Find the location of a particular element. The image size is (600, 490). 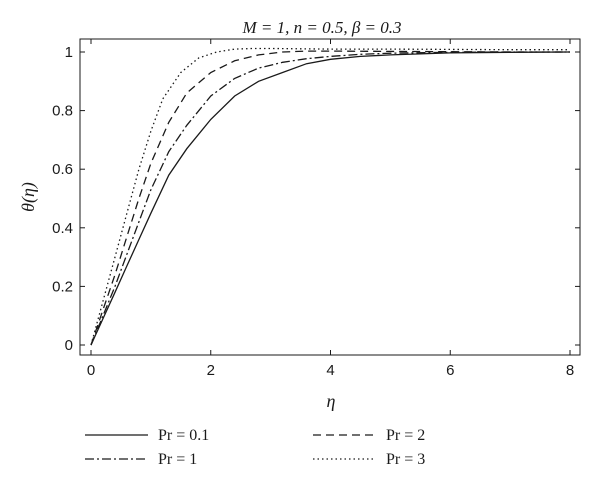

chart-title: M = 1, n = 0.5, β = 0.3 is located at coordinates (321, 27).